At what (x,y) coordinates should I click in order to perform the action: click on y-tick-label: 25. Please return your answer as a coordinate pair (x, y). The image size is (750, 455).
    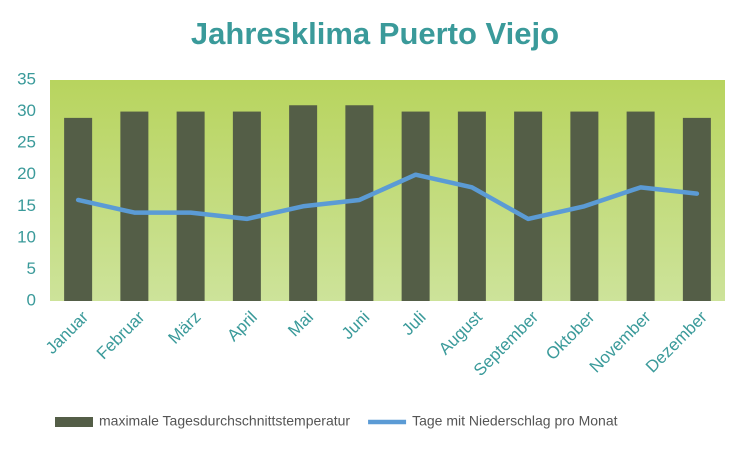
    Looking at the image, I should click on (26, 142).